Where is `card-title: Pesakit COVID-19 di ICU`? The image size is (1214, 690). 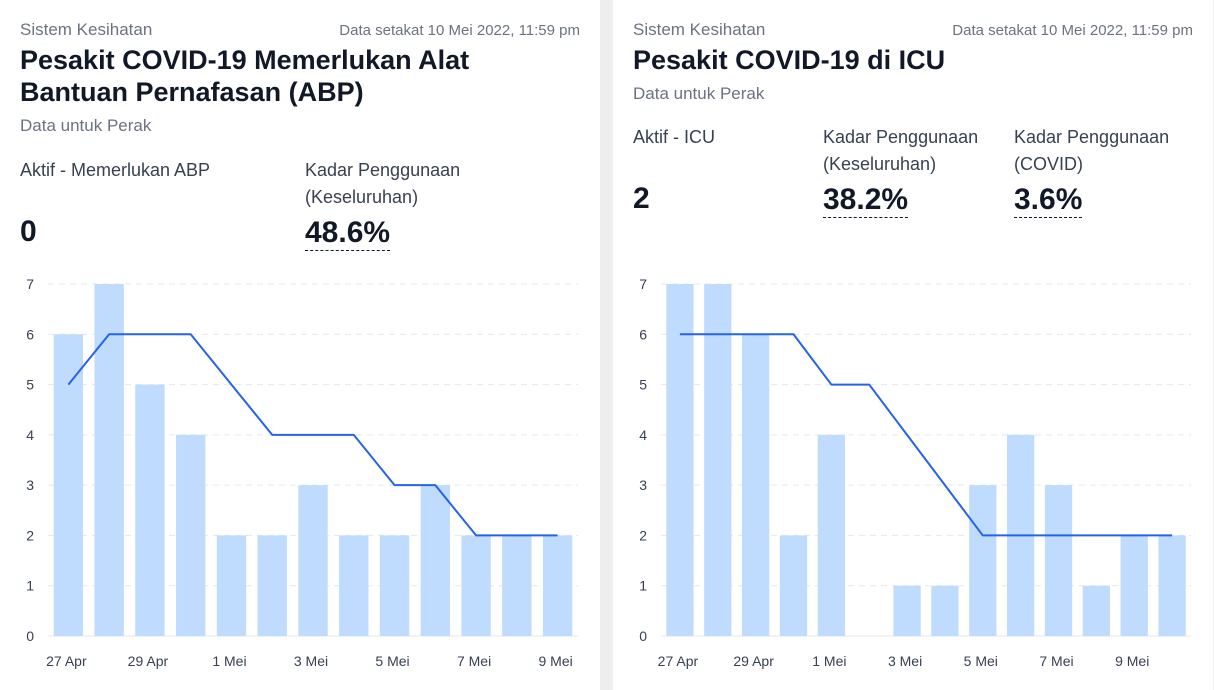
card-title: Pesakit COVID-19 di ICU is located at coordinates (789, 60).